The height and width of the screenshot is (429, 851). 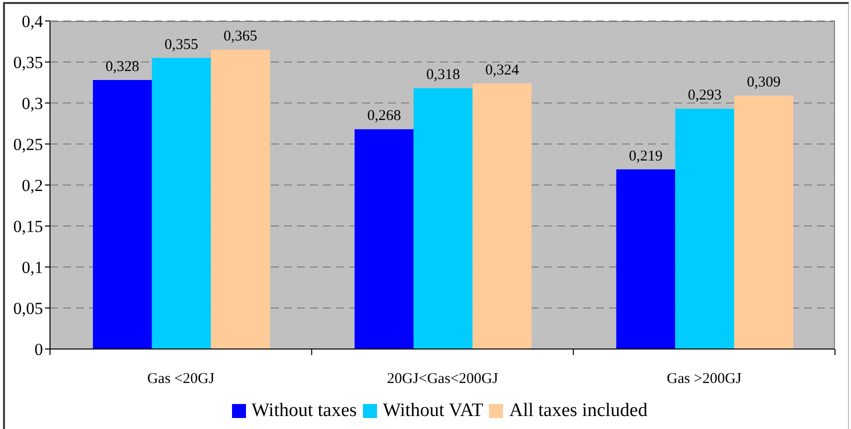 I want to click on y-tick-label: 0,4, so click(x=33, y=22).